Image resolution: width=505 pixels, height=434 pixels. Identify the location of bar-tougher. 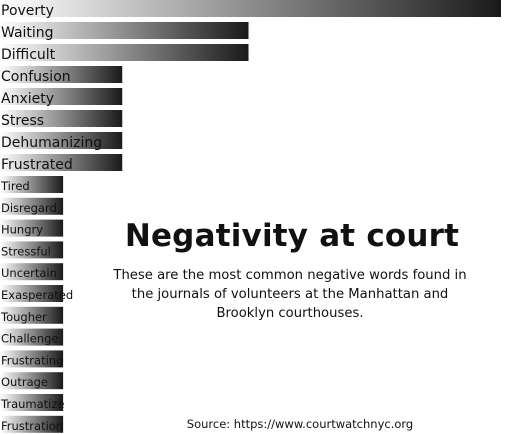
(32, 315).